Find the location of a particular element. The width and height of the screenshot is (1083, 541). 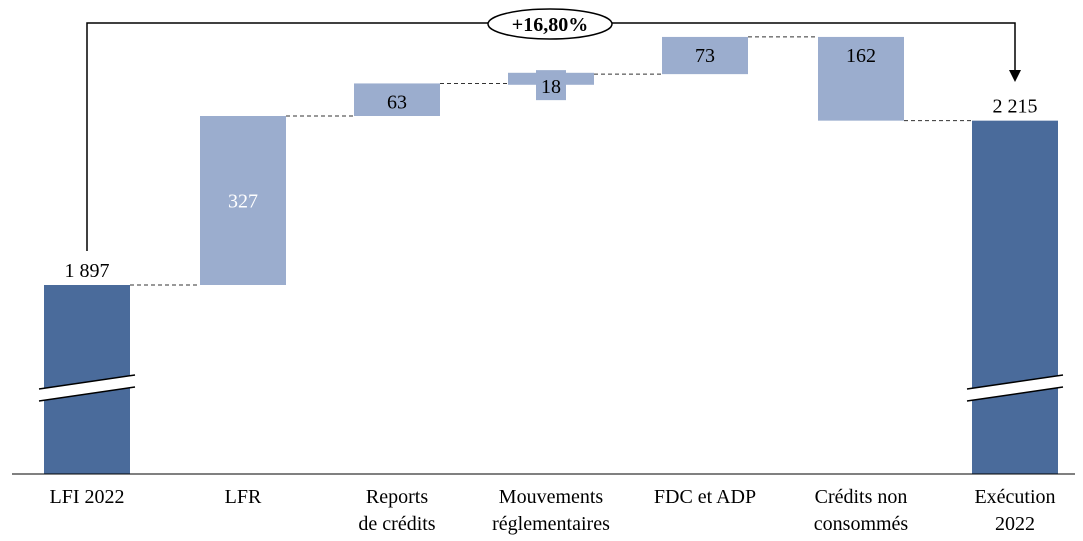

value-label-5: 162 is located at coordinates (861, 56).